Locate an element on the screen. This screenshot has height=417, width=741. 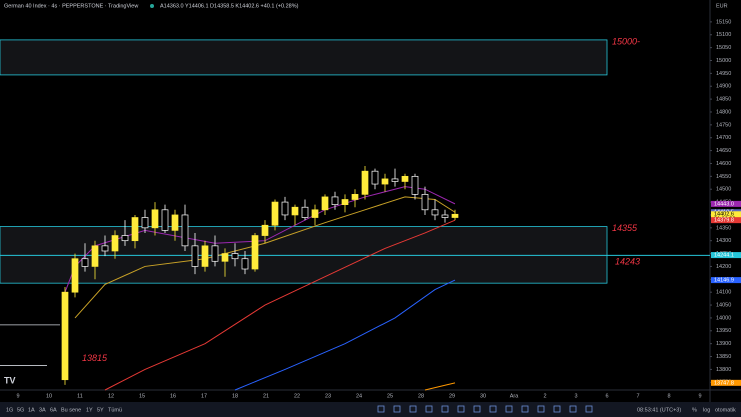
y-tick-label: 14700 is located at coordinates (723, 138).